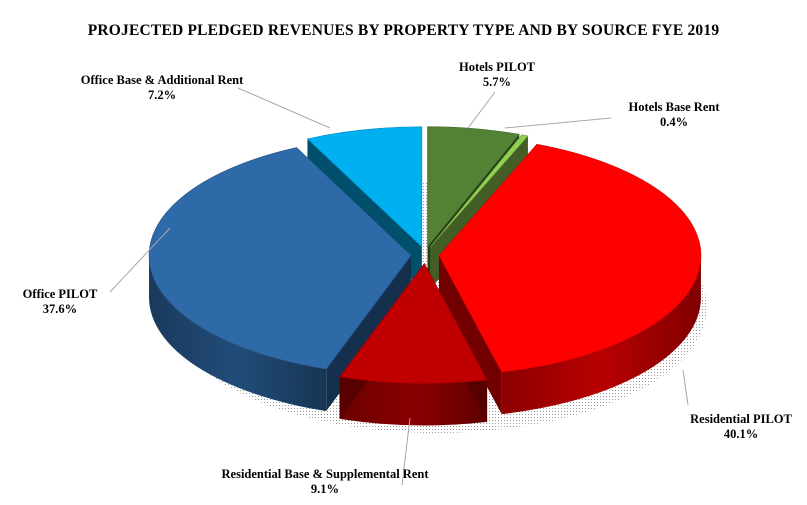 This screenshot has width=807, height=505. I want to click on pie-slice-residential-pilot, so click(570, 258).